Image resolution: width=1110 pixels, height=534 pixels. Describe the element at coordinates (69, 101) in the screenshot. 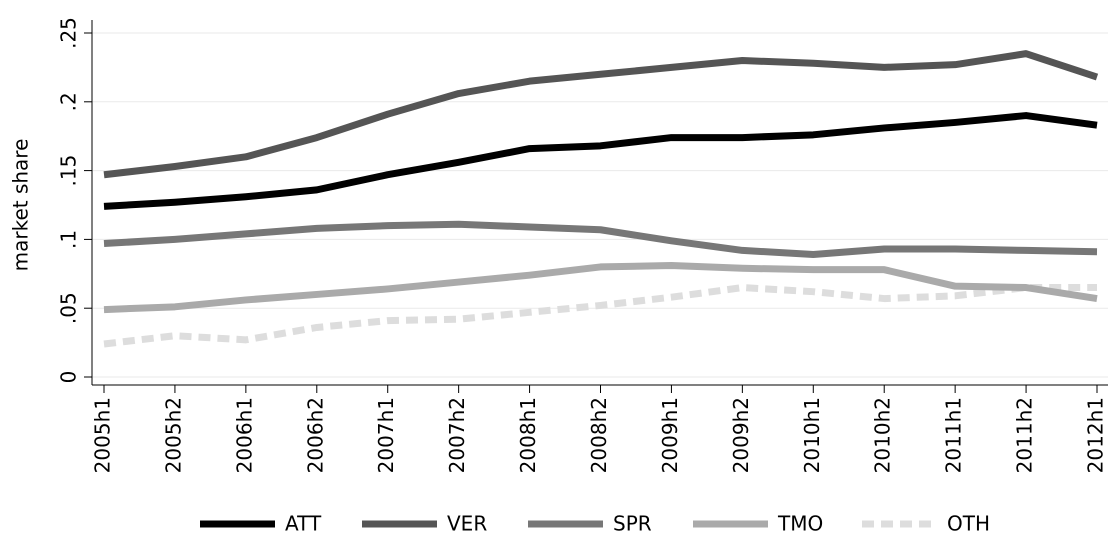

I see `y-tick-label: .2` at that location.